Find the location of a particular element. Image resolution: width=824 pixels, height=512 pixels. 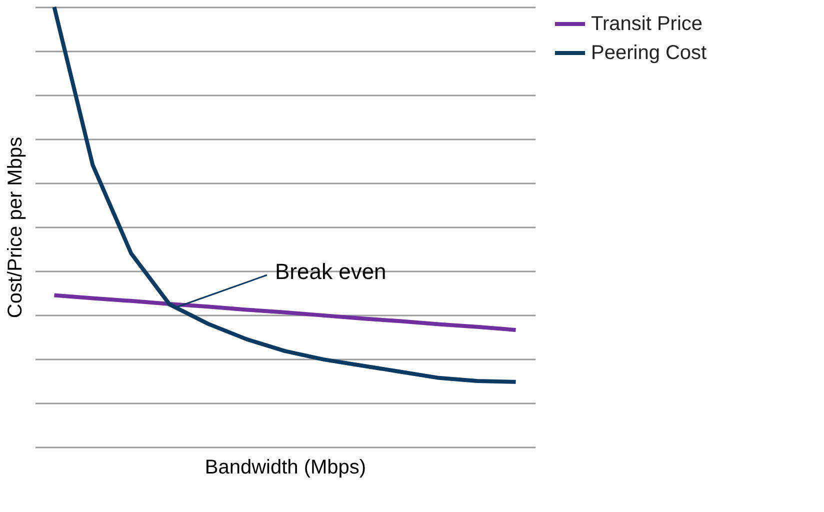

annotation: Break even is located at coordinates (330, 271).